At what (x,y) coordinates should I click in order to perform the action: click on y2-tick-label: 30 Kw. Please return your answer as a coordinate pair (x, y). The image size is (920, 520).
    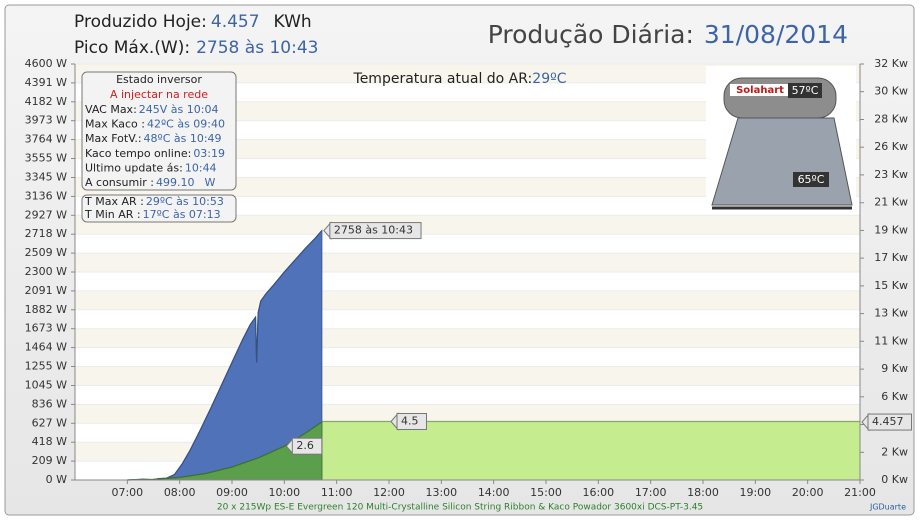
    Looking at the image, I should click on (891, 91).